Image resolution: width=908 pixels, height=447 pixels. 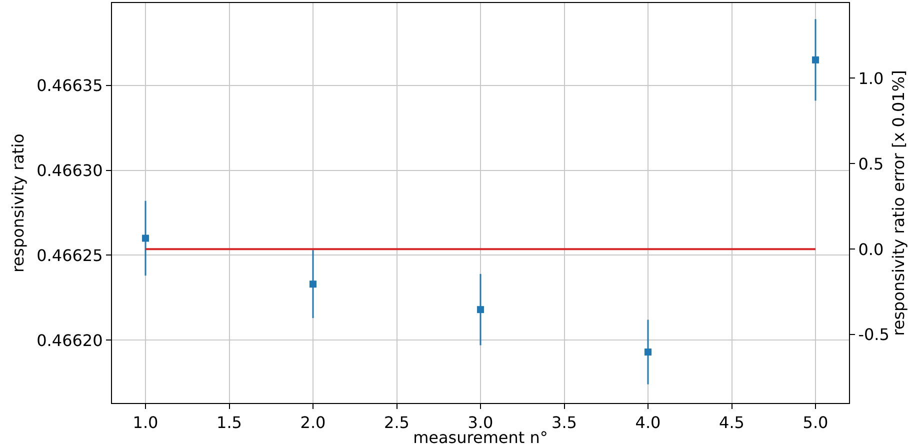 What do you see at coordinates (69, 340) in the screenshot?
I see `y-tick-label: 0.46620` at bounding box center [69, 340].